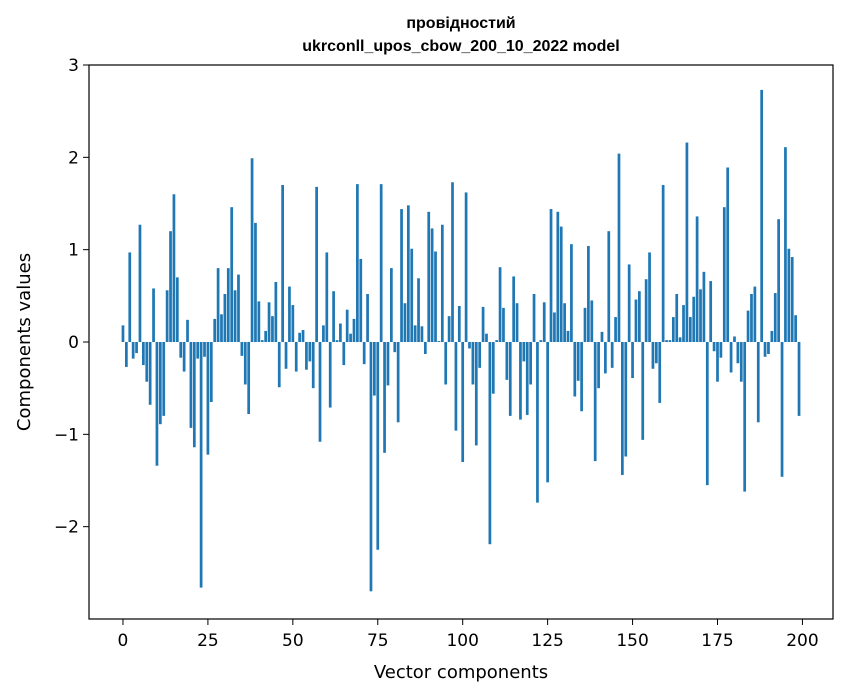 This screenshot has height=696, width=847. What do you see at coordinates (208, 641) in the screenshot?
I see `x-tick-label: 25` at bounding box center [208, 641].